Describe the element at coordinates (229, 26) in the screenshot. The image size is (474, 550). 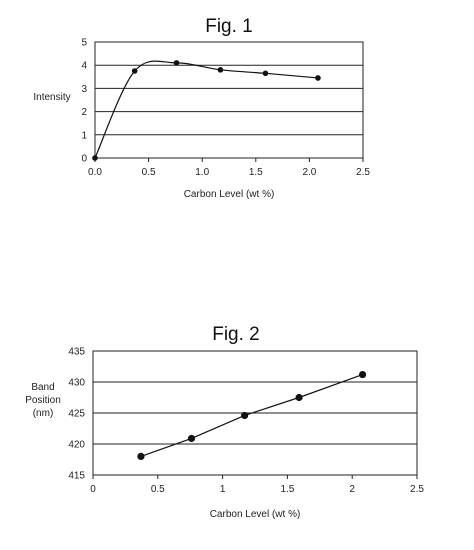
I see `fig1-title: Fig. 1` at that location.